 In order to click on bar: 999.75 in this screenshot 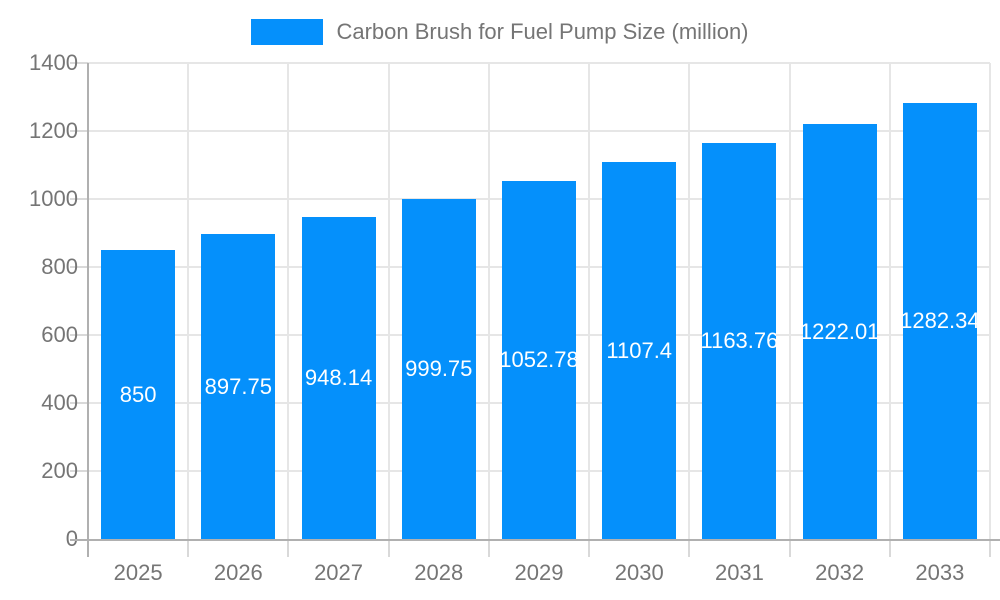, I will do `click(438, 369)`.